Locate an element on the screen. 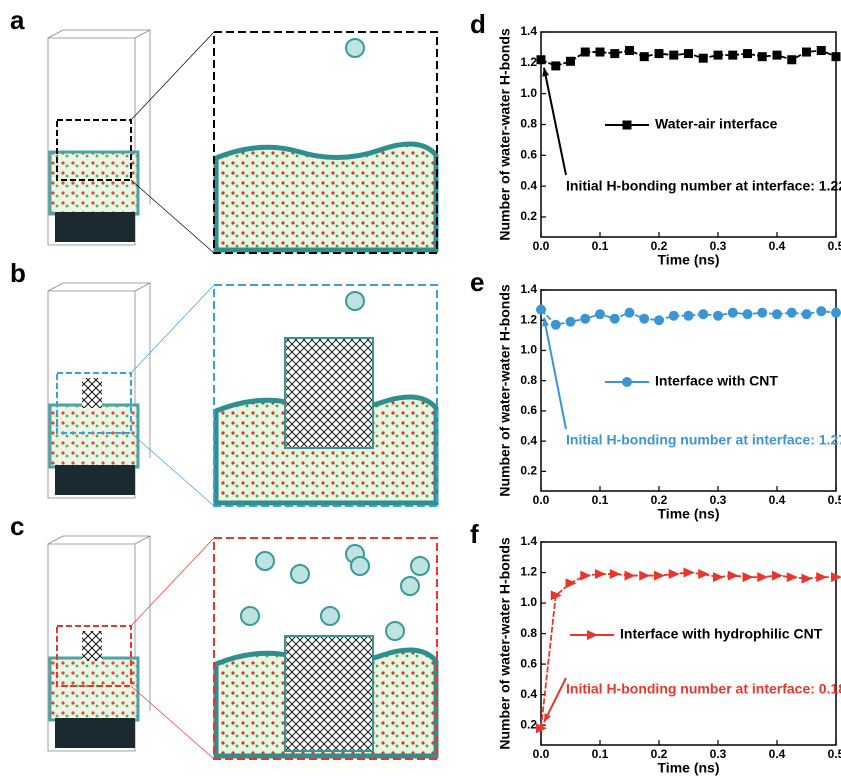 The height and width of the screenshot is (782, 841). panel-label: b is located at coordinates (18, 273).